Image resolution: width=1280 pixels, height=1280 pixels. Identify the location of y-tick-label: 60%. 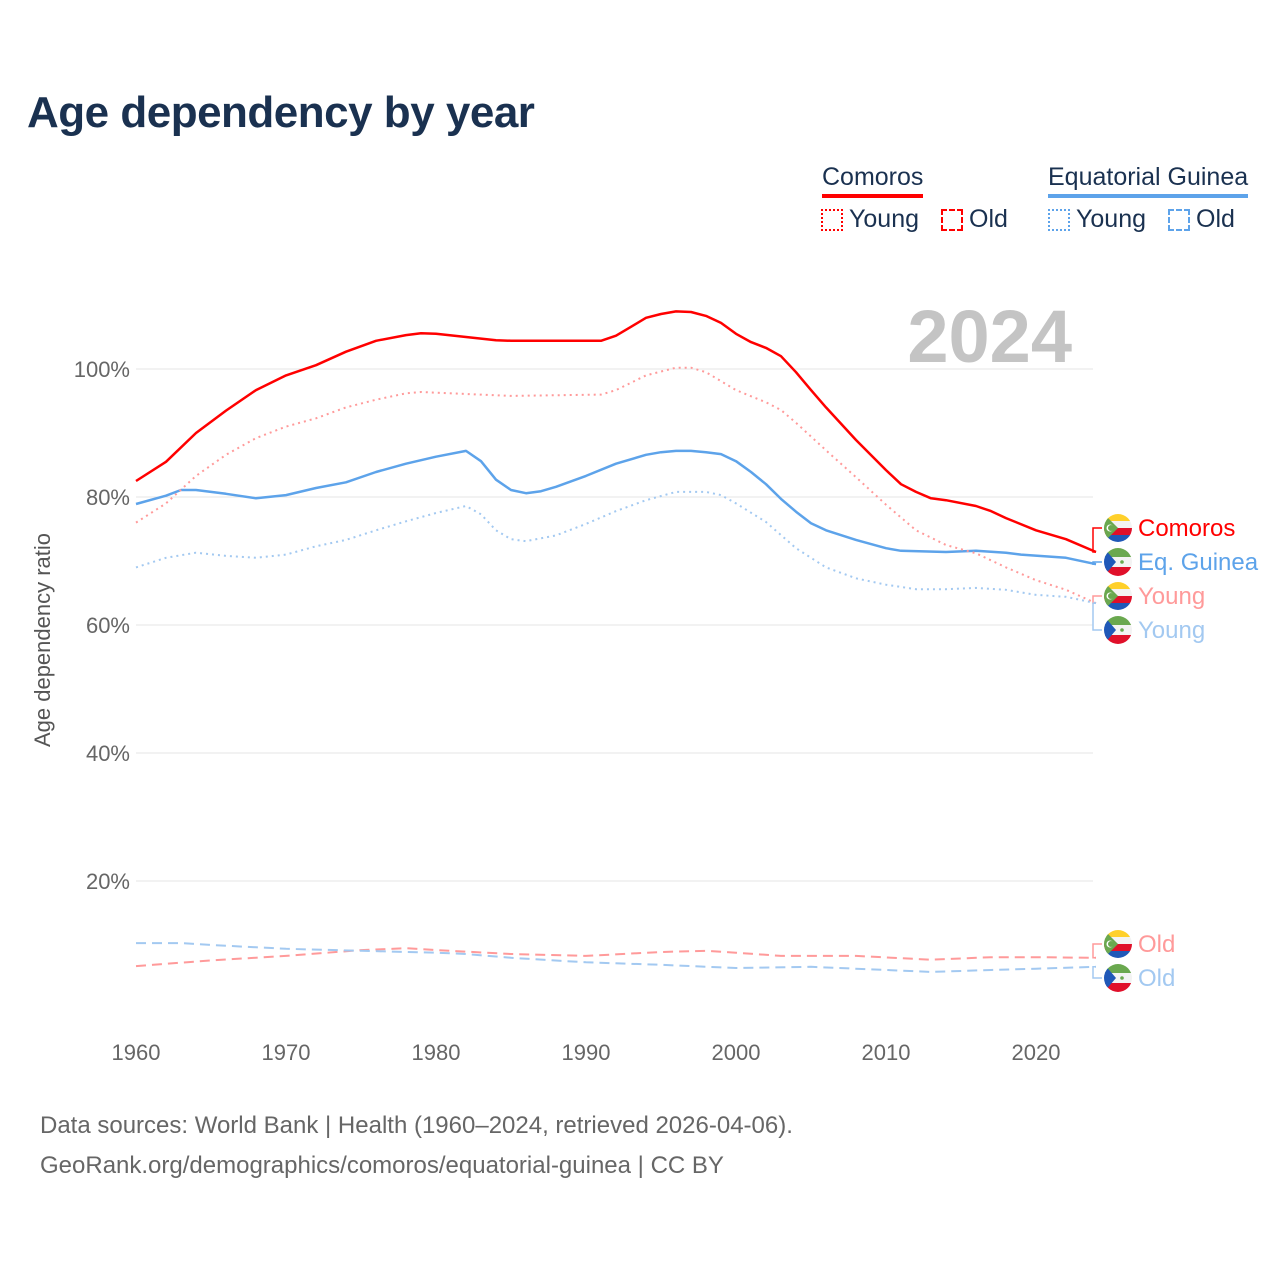
(108, 625).